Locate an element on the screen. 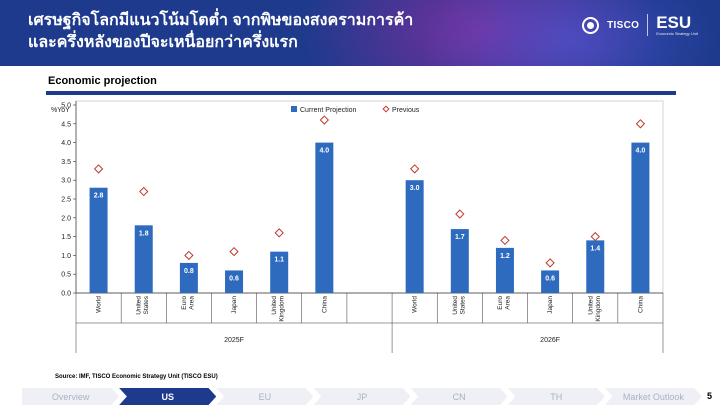 This screenshot has height=405, width=720. logo-brand: TISCO is located at coordinates (623, 25).